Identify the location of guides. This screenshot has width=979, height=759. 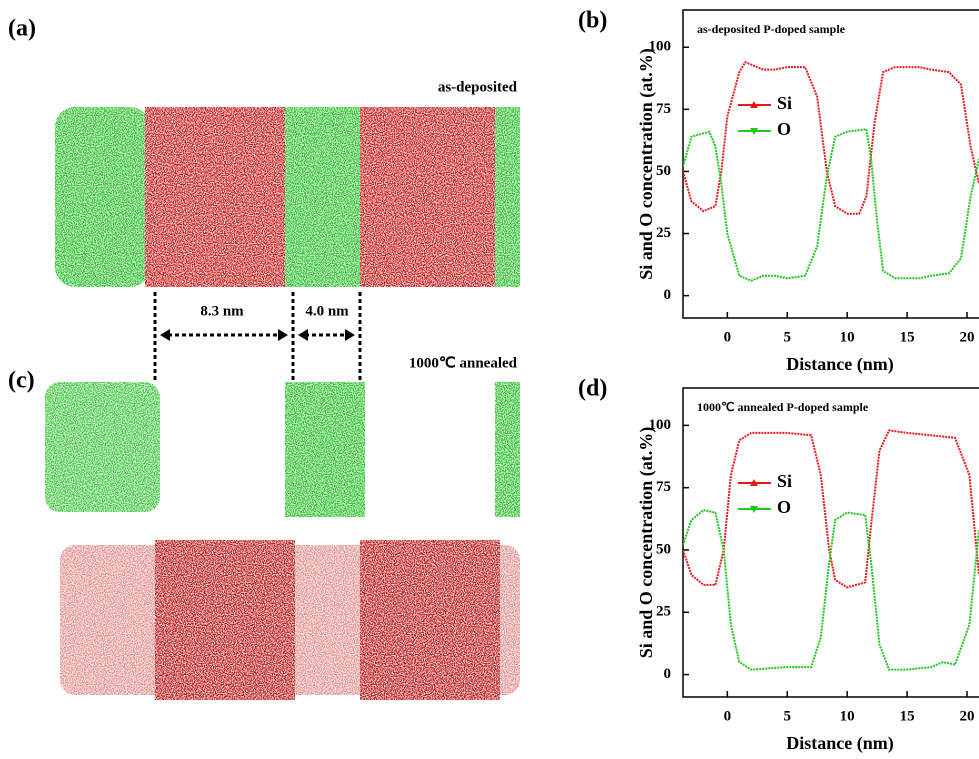
(257, 337).